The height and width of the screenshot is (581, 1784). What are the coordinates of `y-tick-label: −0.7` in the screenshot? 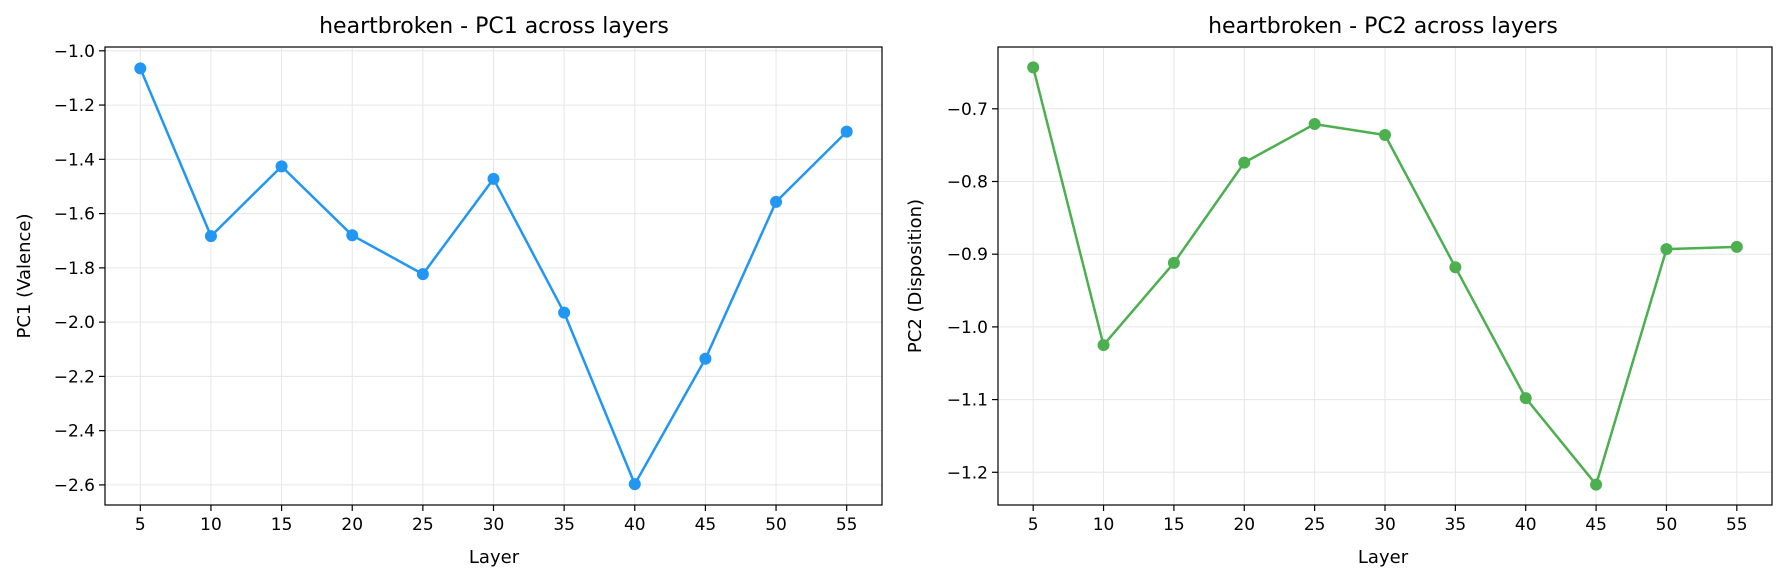 It's located at (967, 110).